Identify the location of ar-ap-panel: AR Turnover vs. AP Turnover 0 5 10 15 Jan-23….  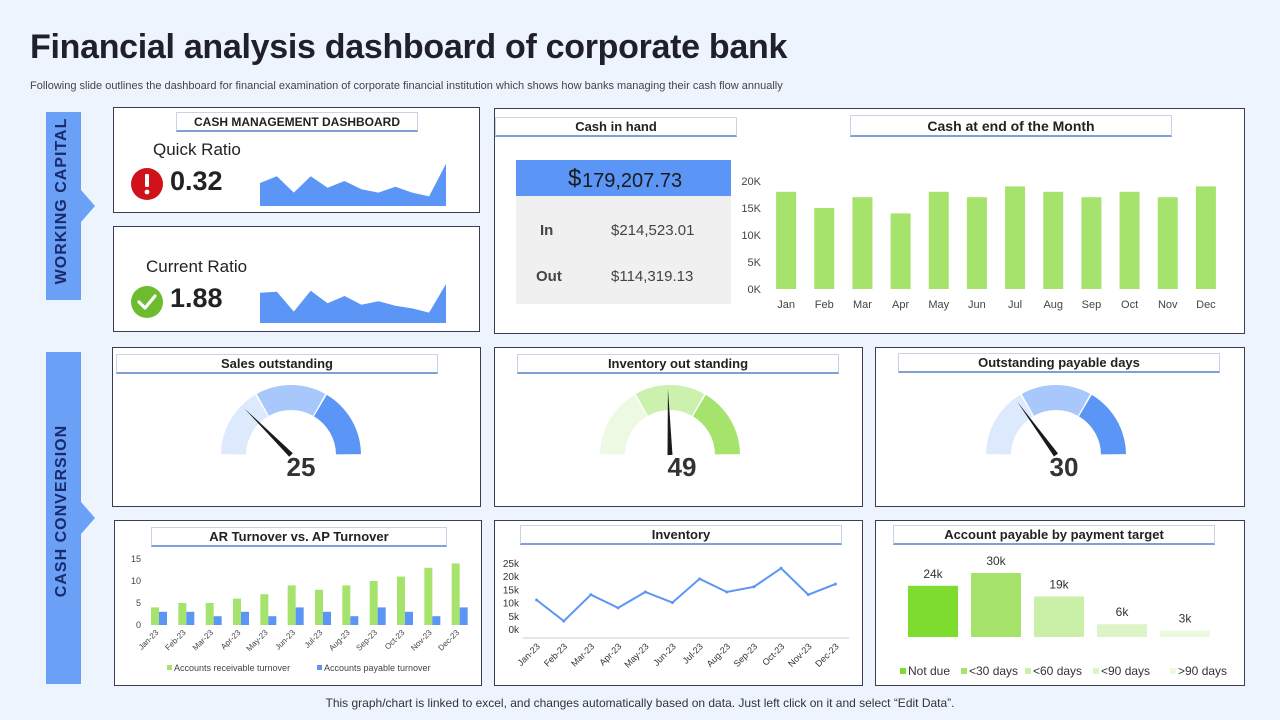
(298, 603).